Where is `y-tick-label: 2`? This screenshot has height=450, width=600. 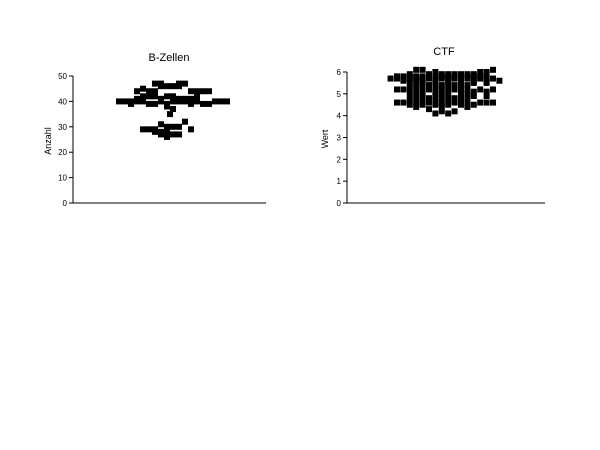
y-tick-label: 2 is located at coordinates (339, 159).